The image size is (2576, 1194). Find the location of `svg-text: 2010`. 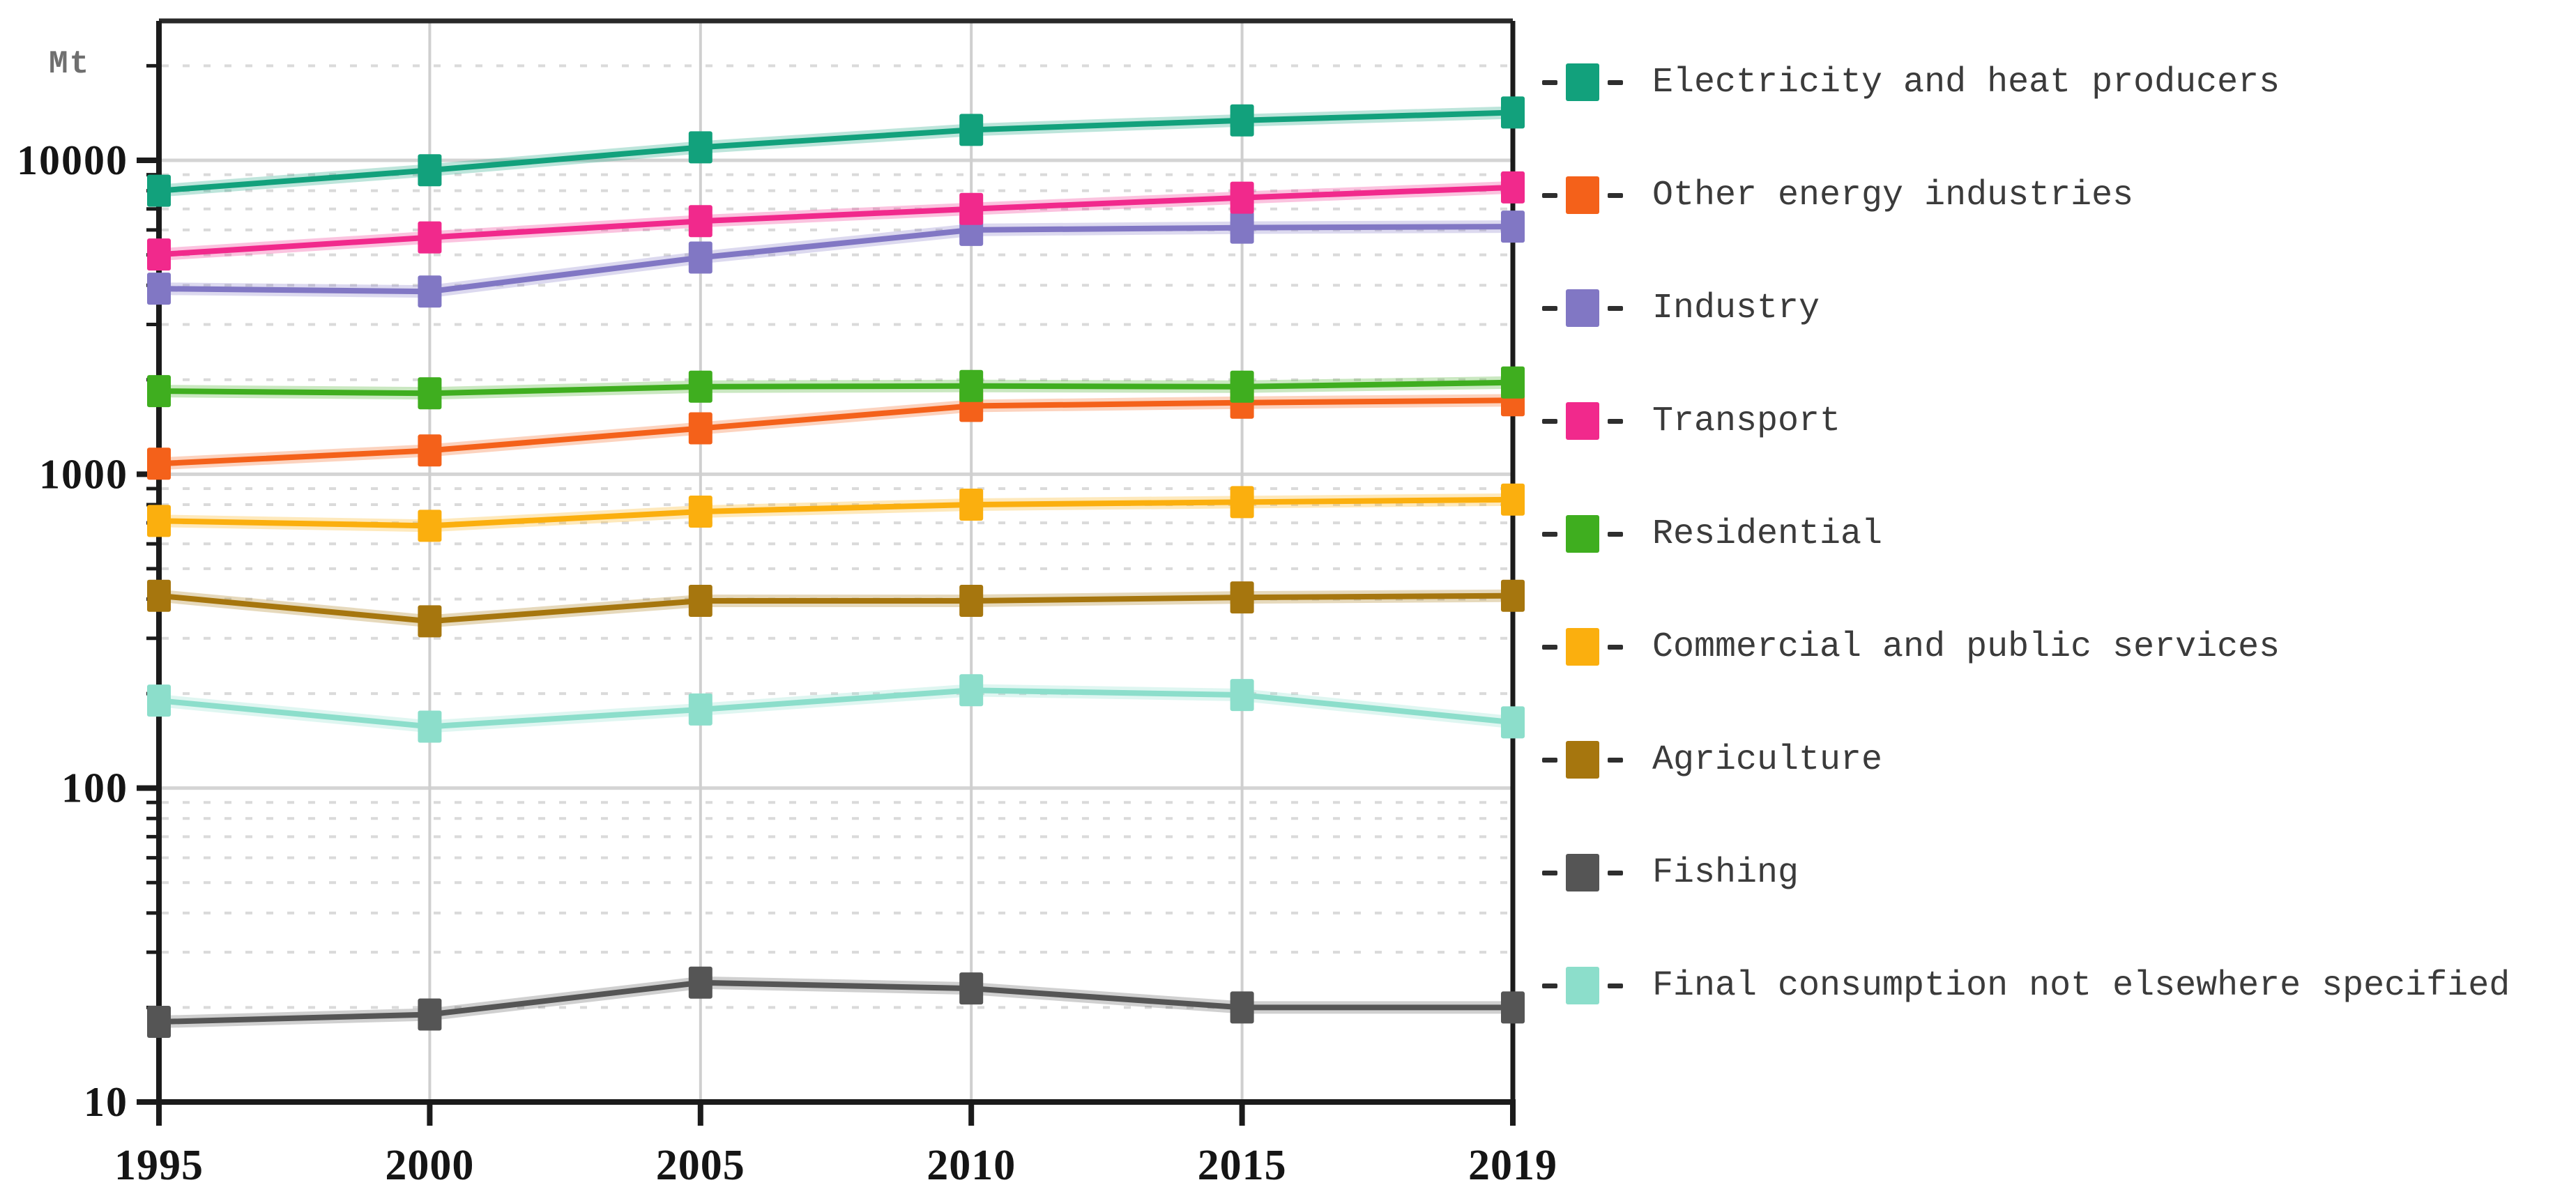

svg-text: 2010 is located at coordinates (971, 1166).